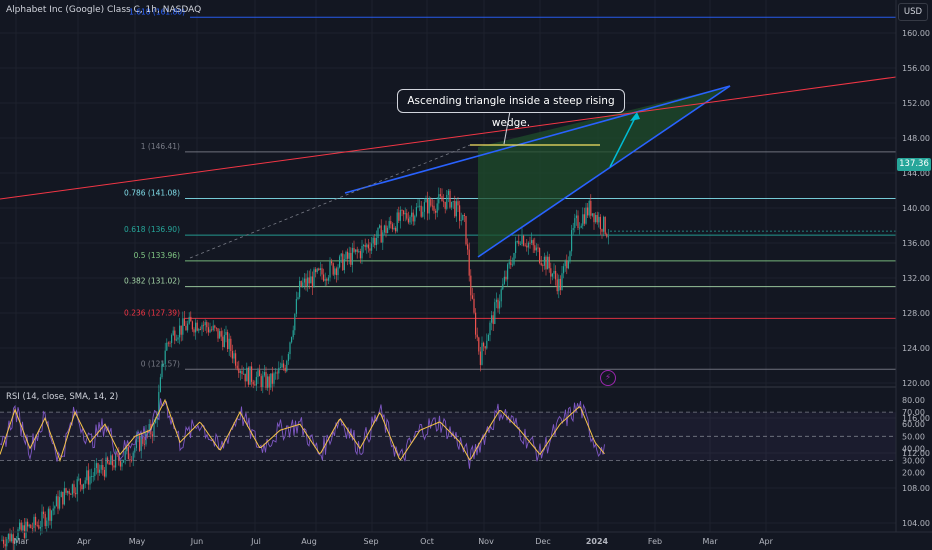 The height and width of the screenshot is (550, 932). Describe the element at coordinates (916, 453) in the screenshot. I see `price-tick: 112.00` at that location.